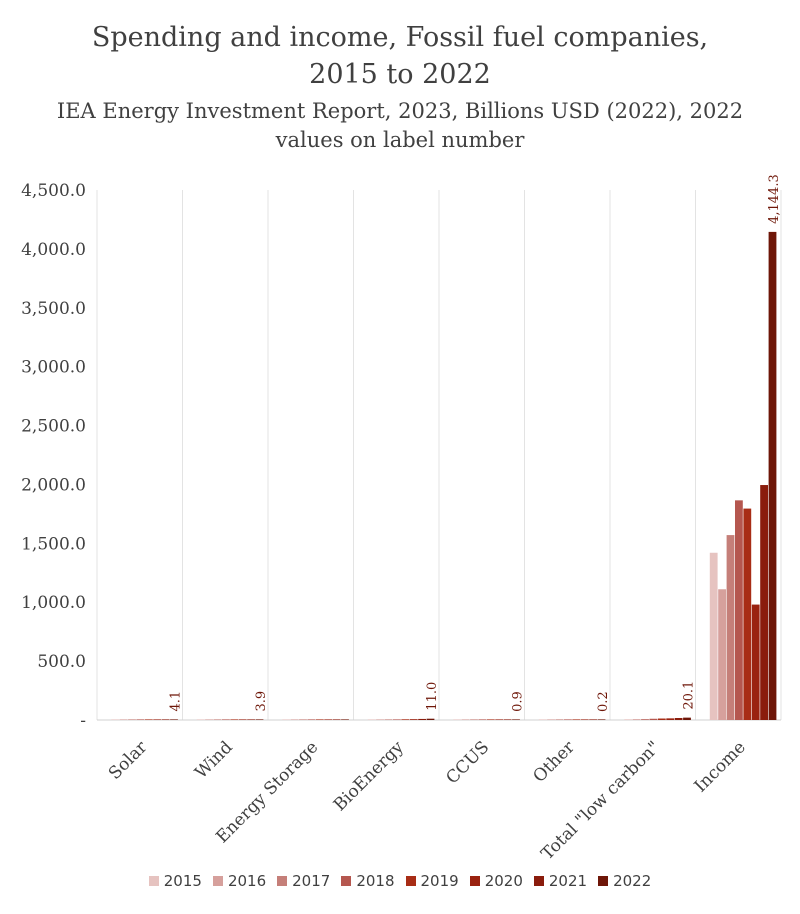  I want to click on legend-item: 2022, so click(624, 881).